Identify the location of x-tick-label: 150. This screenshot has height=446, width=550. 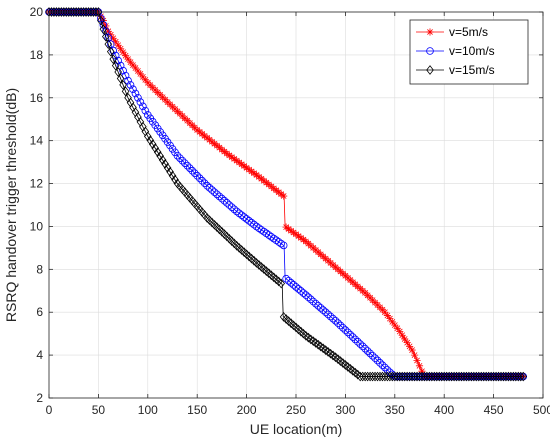
(197, 410).